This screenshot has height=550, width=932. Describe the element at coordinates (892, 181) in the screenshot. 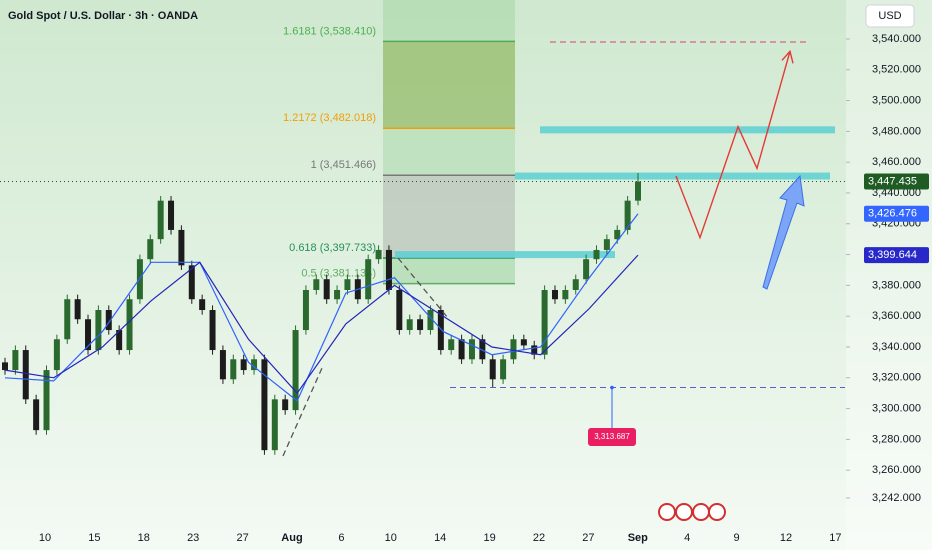

I see `price-marker-label: 3,447.435` at that location.